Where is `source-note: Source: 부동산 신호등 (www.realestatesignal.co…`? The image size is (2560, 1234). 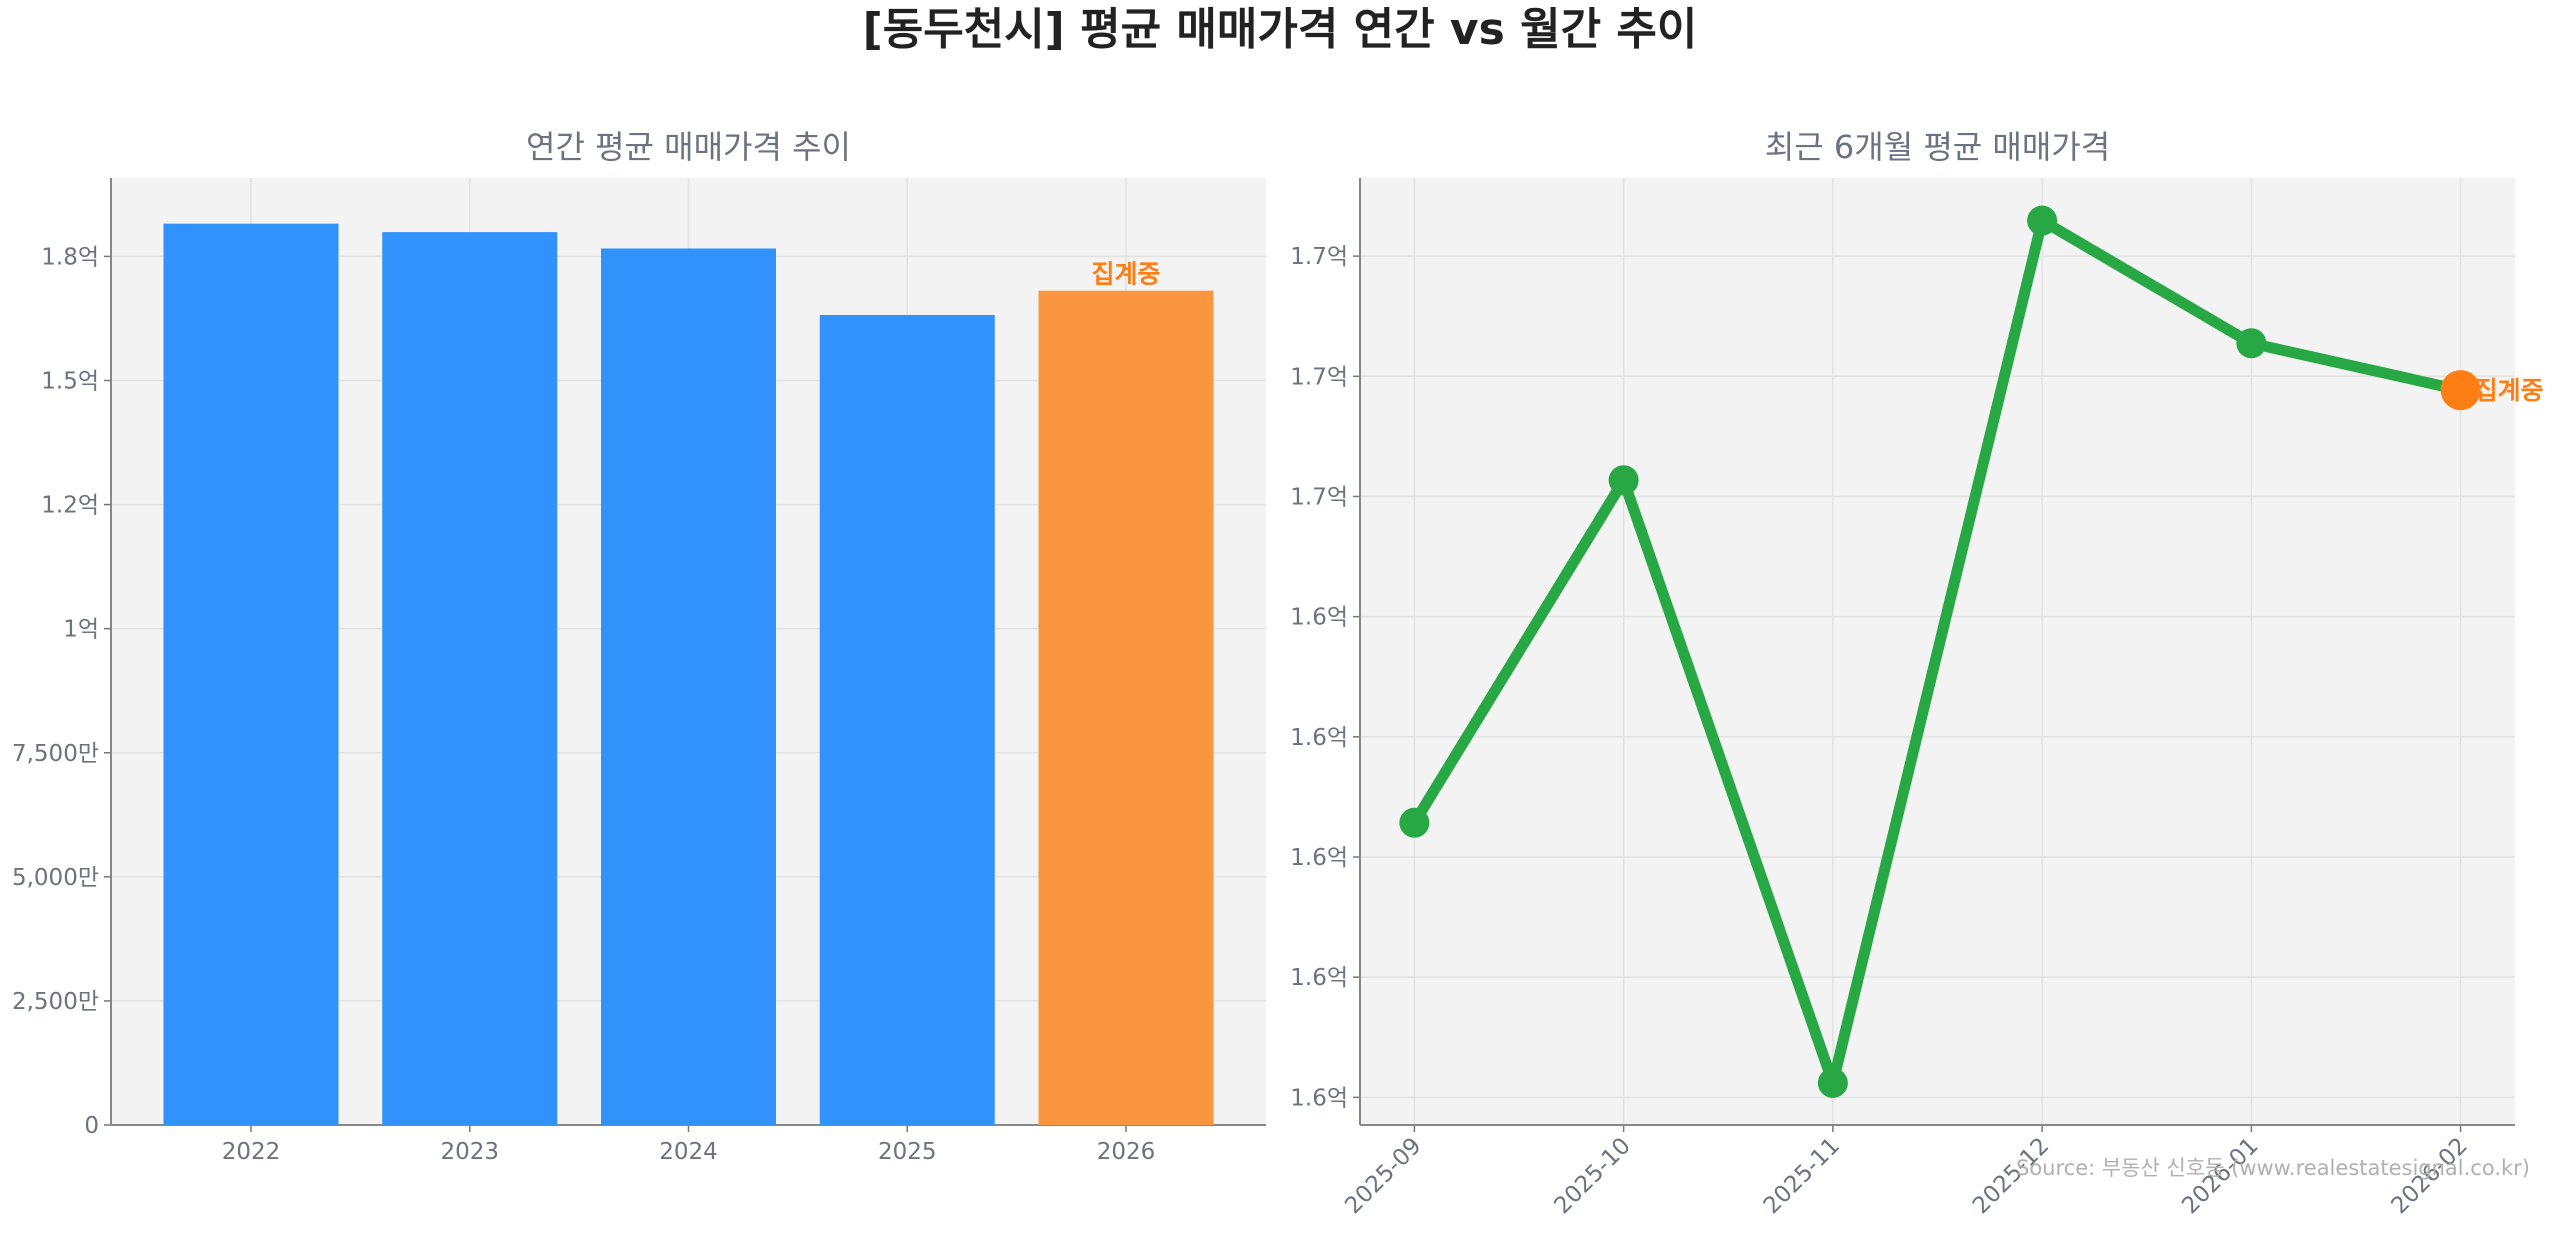
source-note: Source: 부동산 신호등 (www.realestatesignal.co… is located at coordinates (2273, 1168).